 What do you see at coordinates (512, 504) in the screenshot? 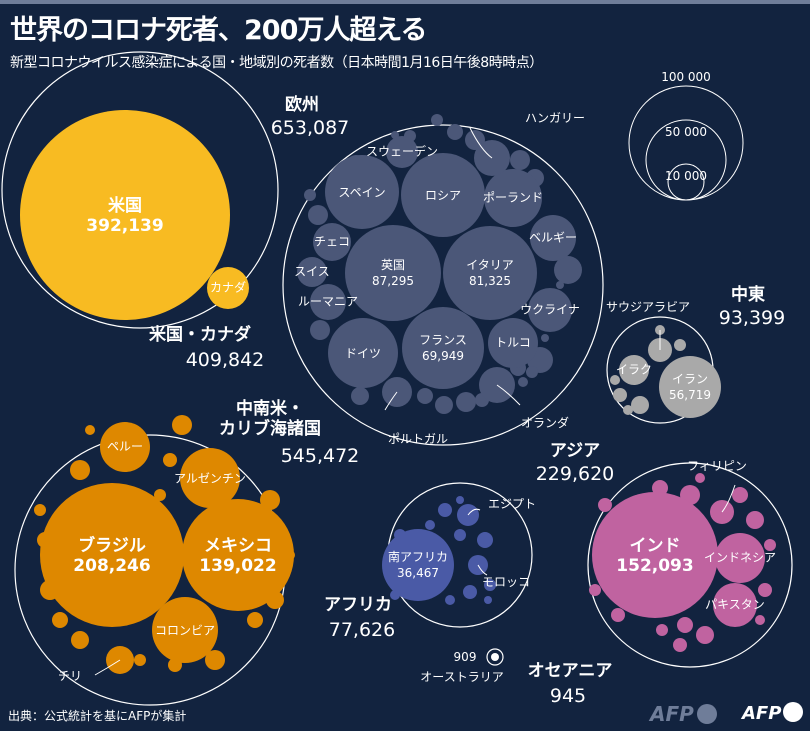
I see `bubble-label: エジプト` at bounding box center [512, 504].